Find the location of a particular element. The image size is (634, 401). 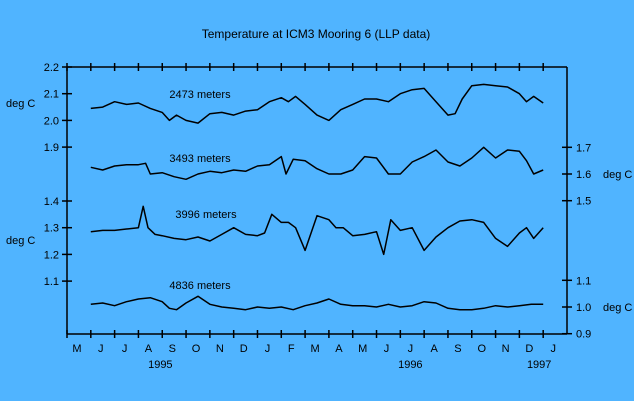

y-tick-label-right: 1.1 is located at coordinates (583, 281).